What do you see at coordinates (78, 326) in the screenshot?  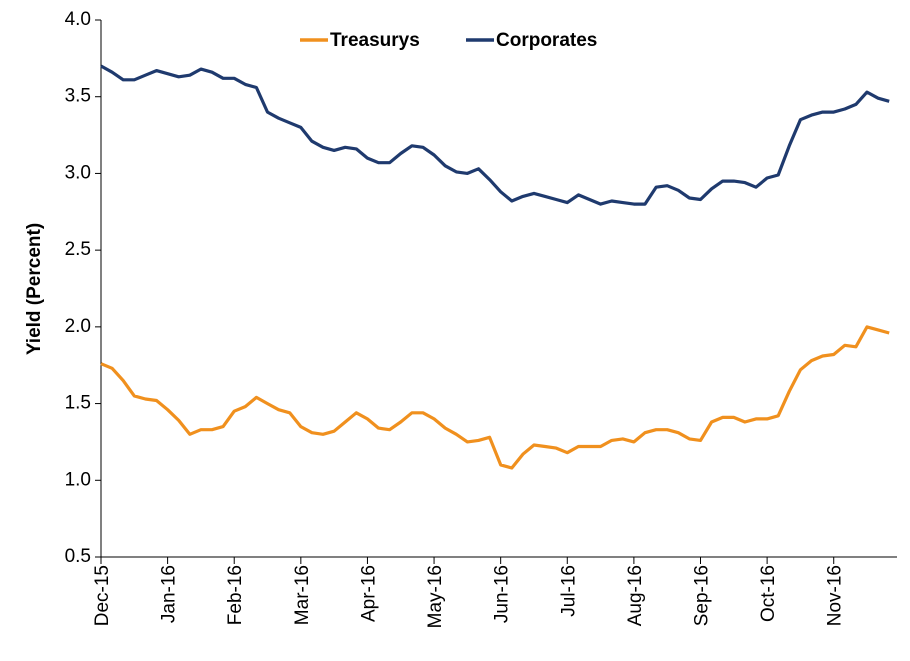 I see `y-tick-label: 2.0` at bounding box center [78, 326].